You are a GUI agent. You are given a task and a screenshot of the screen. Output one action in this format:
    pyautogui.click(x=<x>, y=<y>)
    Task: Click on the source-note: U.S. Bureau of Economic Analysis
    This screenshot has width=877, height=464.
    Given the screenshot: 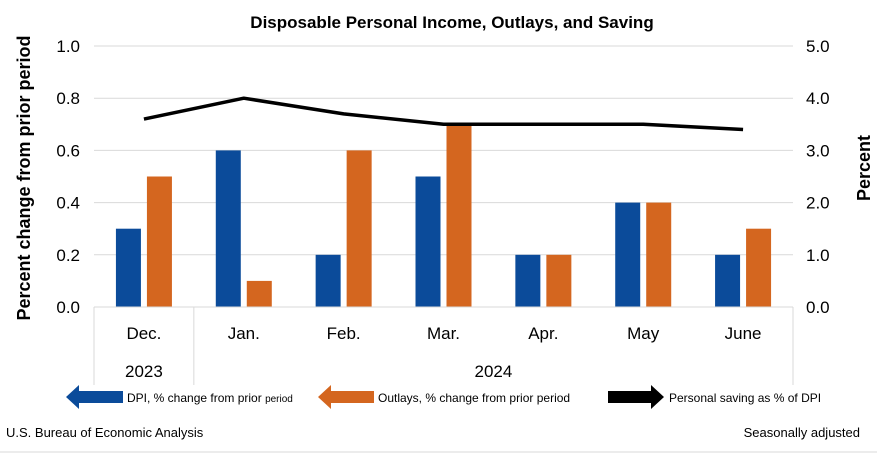 What is the action you would take?
    pyautogui.click(x=105, y=432)
    